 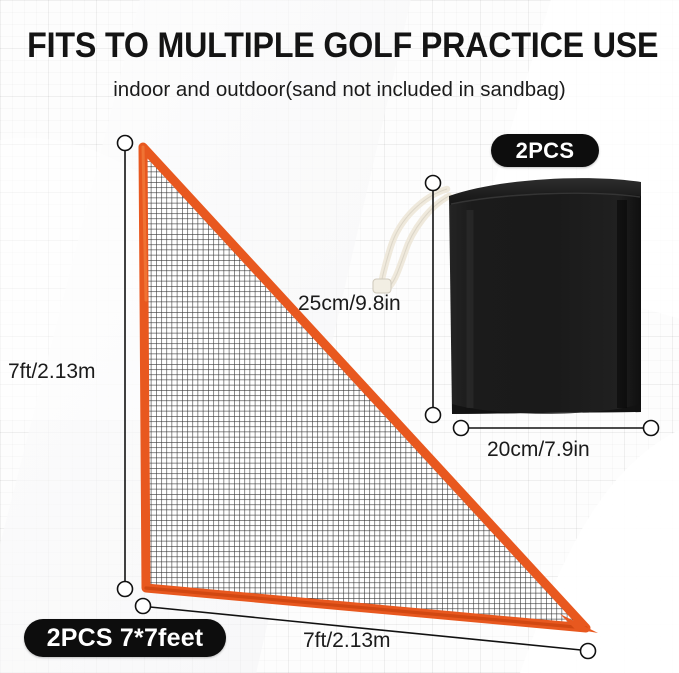 I want to click on badge-net-quantity-size: 2PCS 7*7feet, so click(x=125, y=638).